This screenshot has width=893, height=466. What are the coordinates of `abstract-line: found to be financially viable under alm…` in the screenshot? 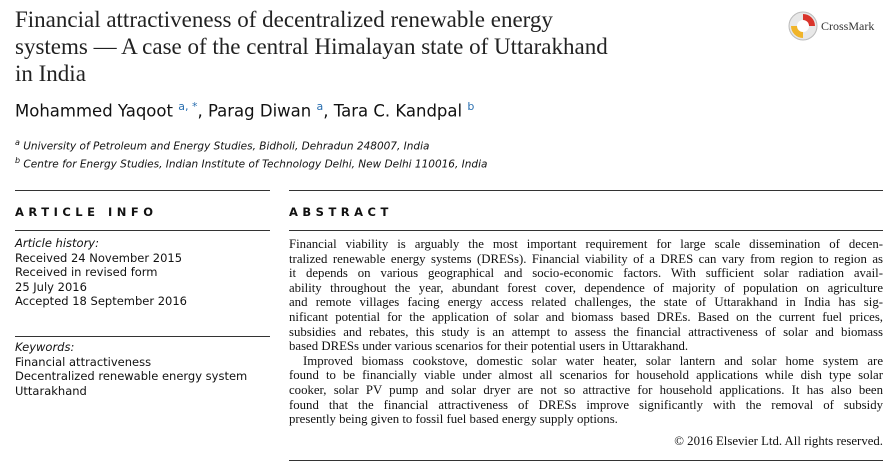 It's located at (586, 375).